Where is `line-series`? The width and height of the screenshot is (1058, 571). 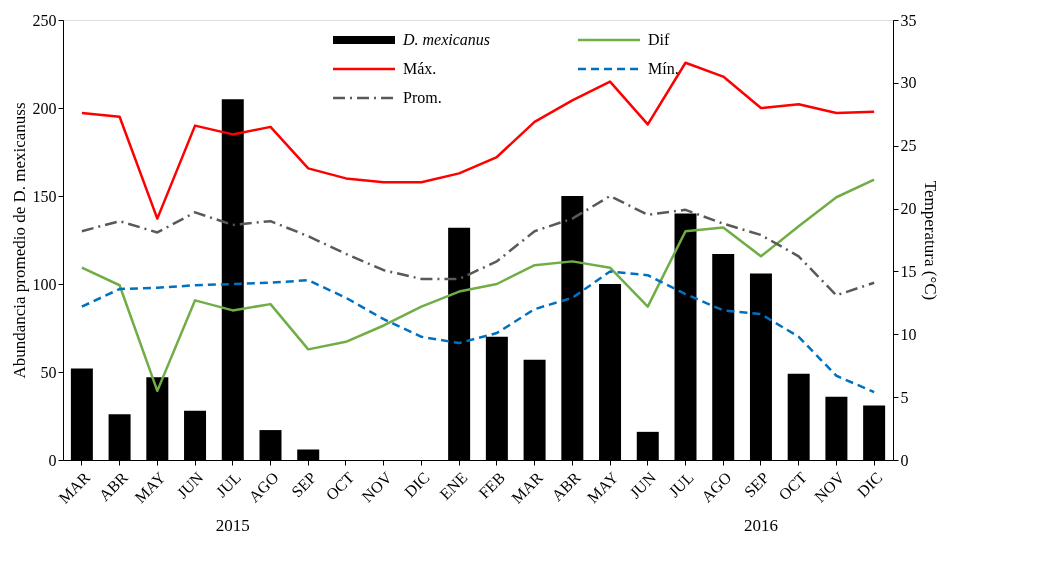
line-series is located at coordinates (478, 245).